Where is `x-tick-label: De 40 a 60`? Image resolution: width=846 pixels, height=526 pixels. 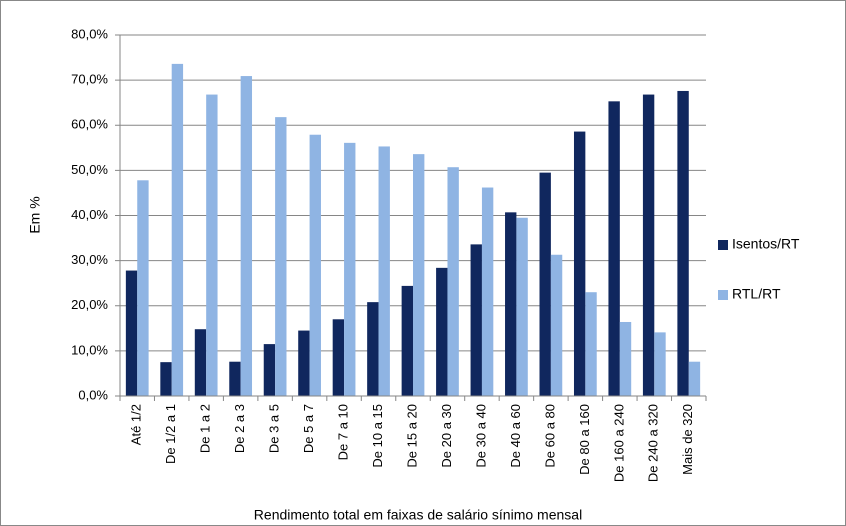 x-tick-label: De 40 a 60 is located at coordinates (515, 436).